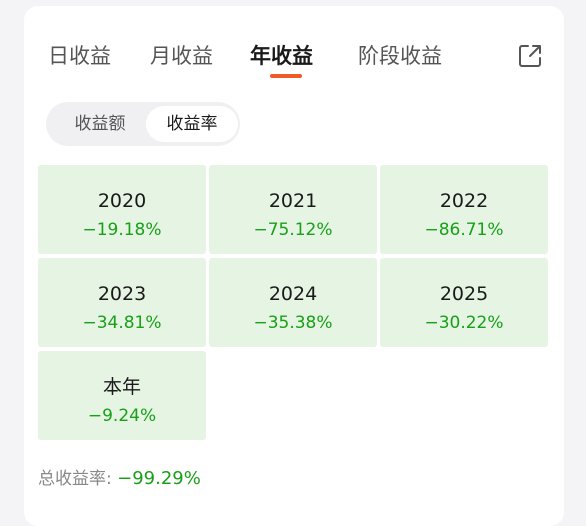 This screenshot has height=526, width=586. What do you see at coordinates (464, 201) in the screenshot?
I see `year-label: 2022` at bounding box center [464, 201].